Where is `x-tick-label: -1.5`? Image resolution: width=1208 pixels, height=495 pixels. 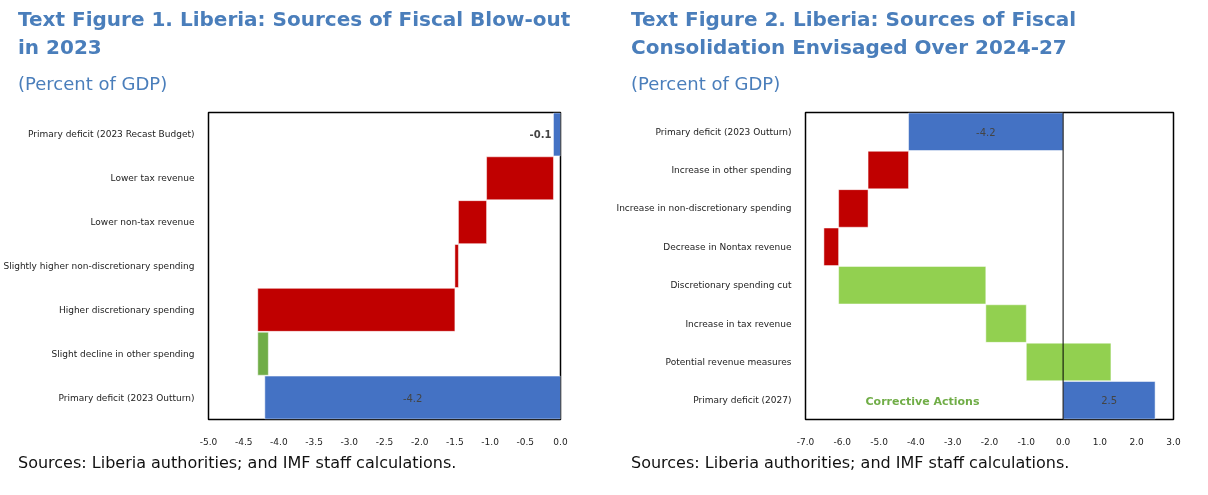 x-tick-label: -1.5 is located at coordinates (455, 441).